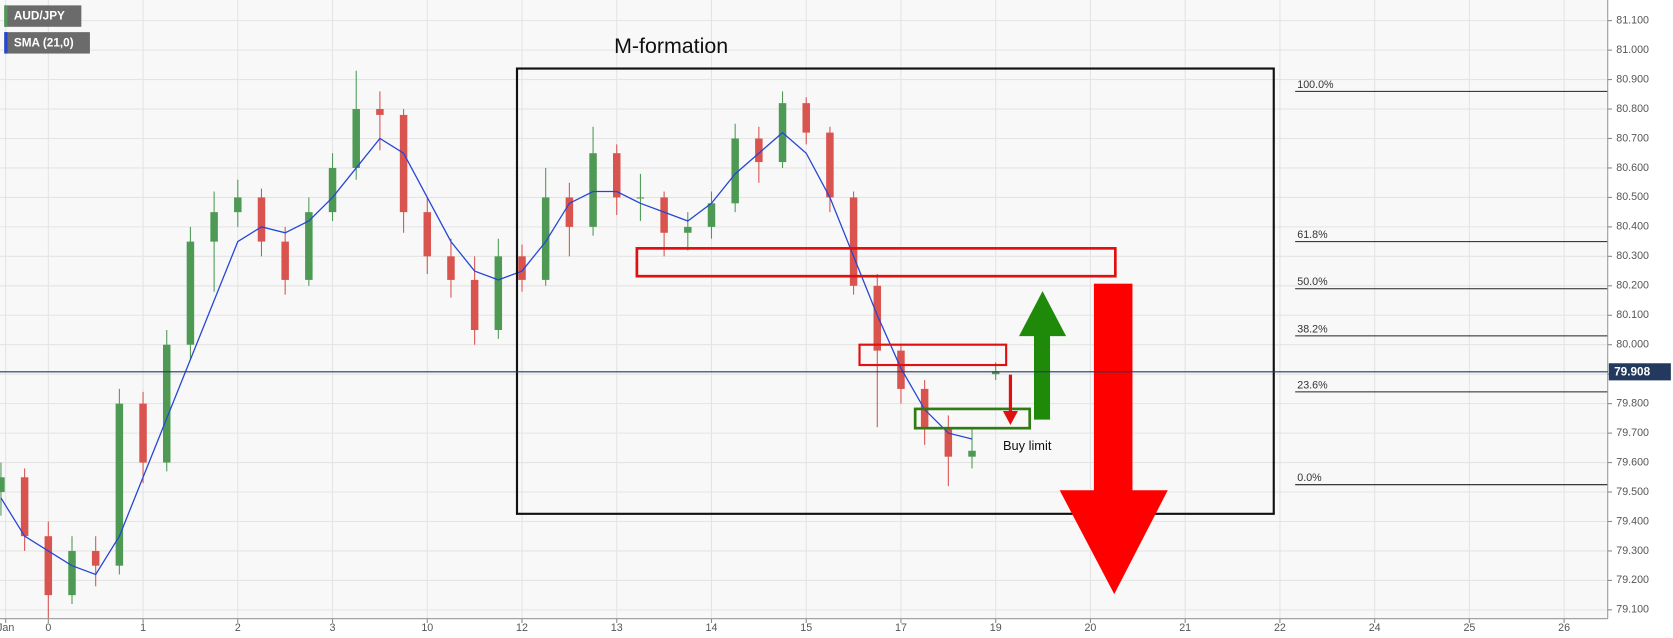  What do you see at coordinates (143, 628) in the screenshot?
I see `x-tick-label: 1` at bounding box center [143, 628].